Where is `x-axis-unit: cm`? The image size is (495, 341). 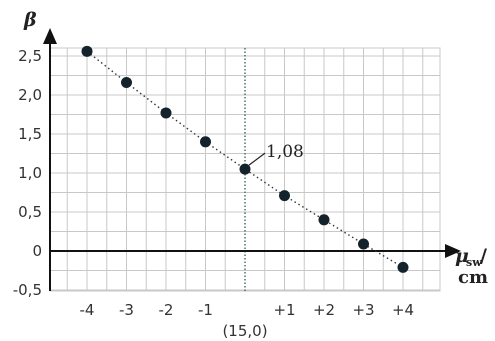 x-axis-unit: cm is located at coordinates (473, 277).